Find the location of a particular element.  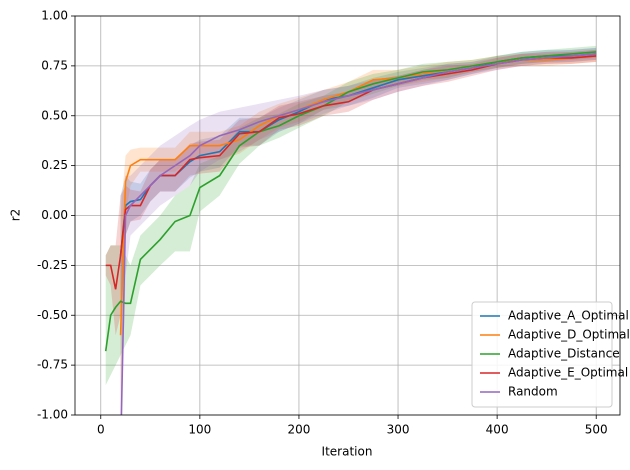

legend-label: Random is located at coordinates (533, 392).